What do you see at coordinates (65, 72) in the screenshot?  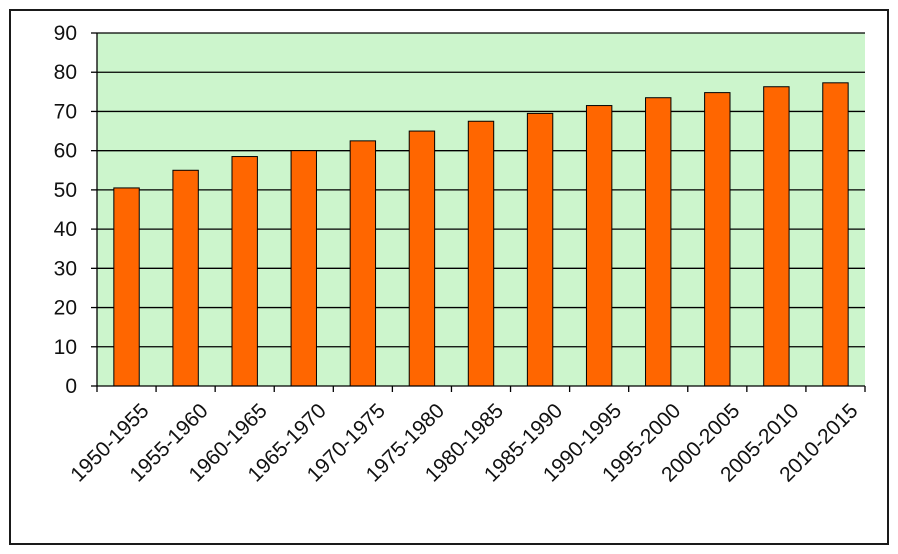 I see `y-tick-label: 80` at bounding box center [65, 72].